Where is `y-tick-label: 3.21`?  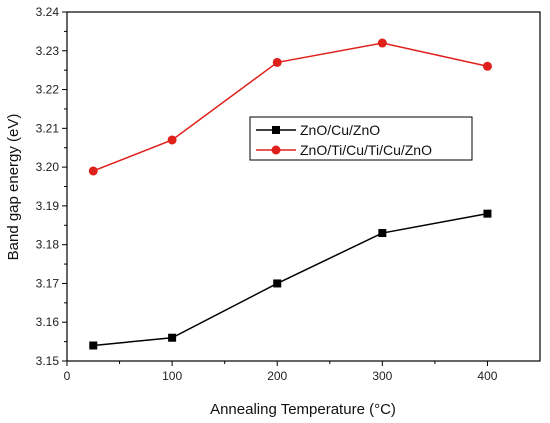
y-tick-label: 3.21 is located at coordinates (48, 128).